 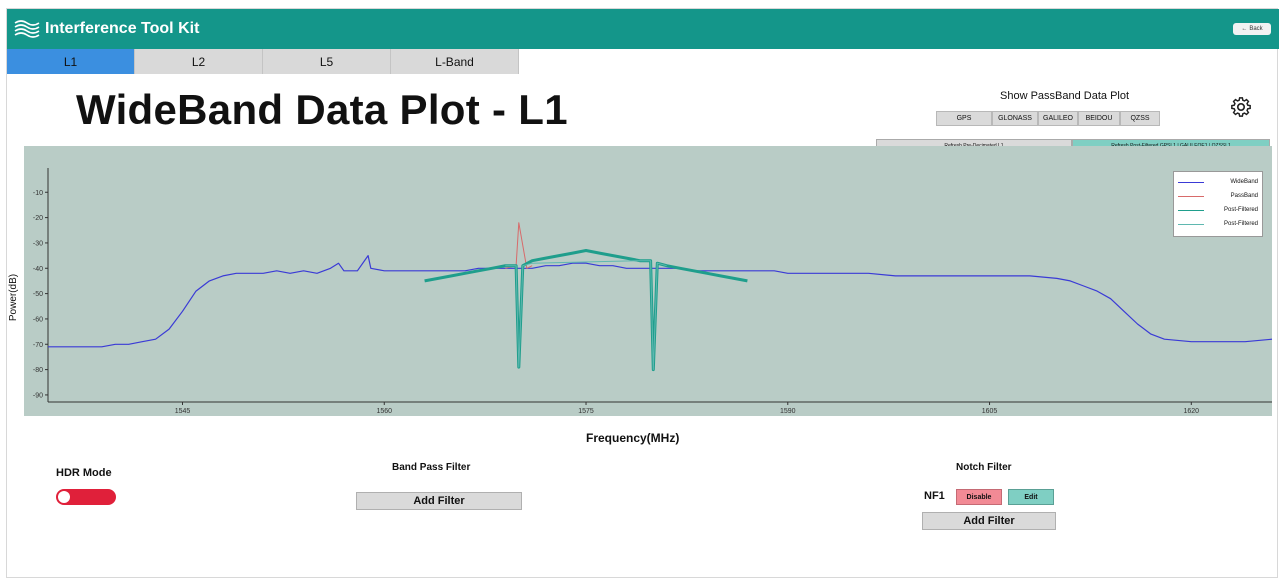 I want to click on back-arrow-icon: ←, so click(x=1244, y=29).